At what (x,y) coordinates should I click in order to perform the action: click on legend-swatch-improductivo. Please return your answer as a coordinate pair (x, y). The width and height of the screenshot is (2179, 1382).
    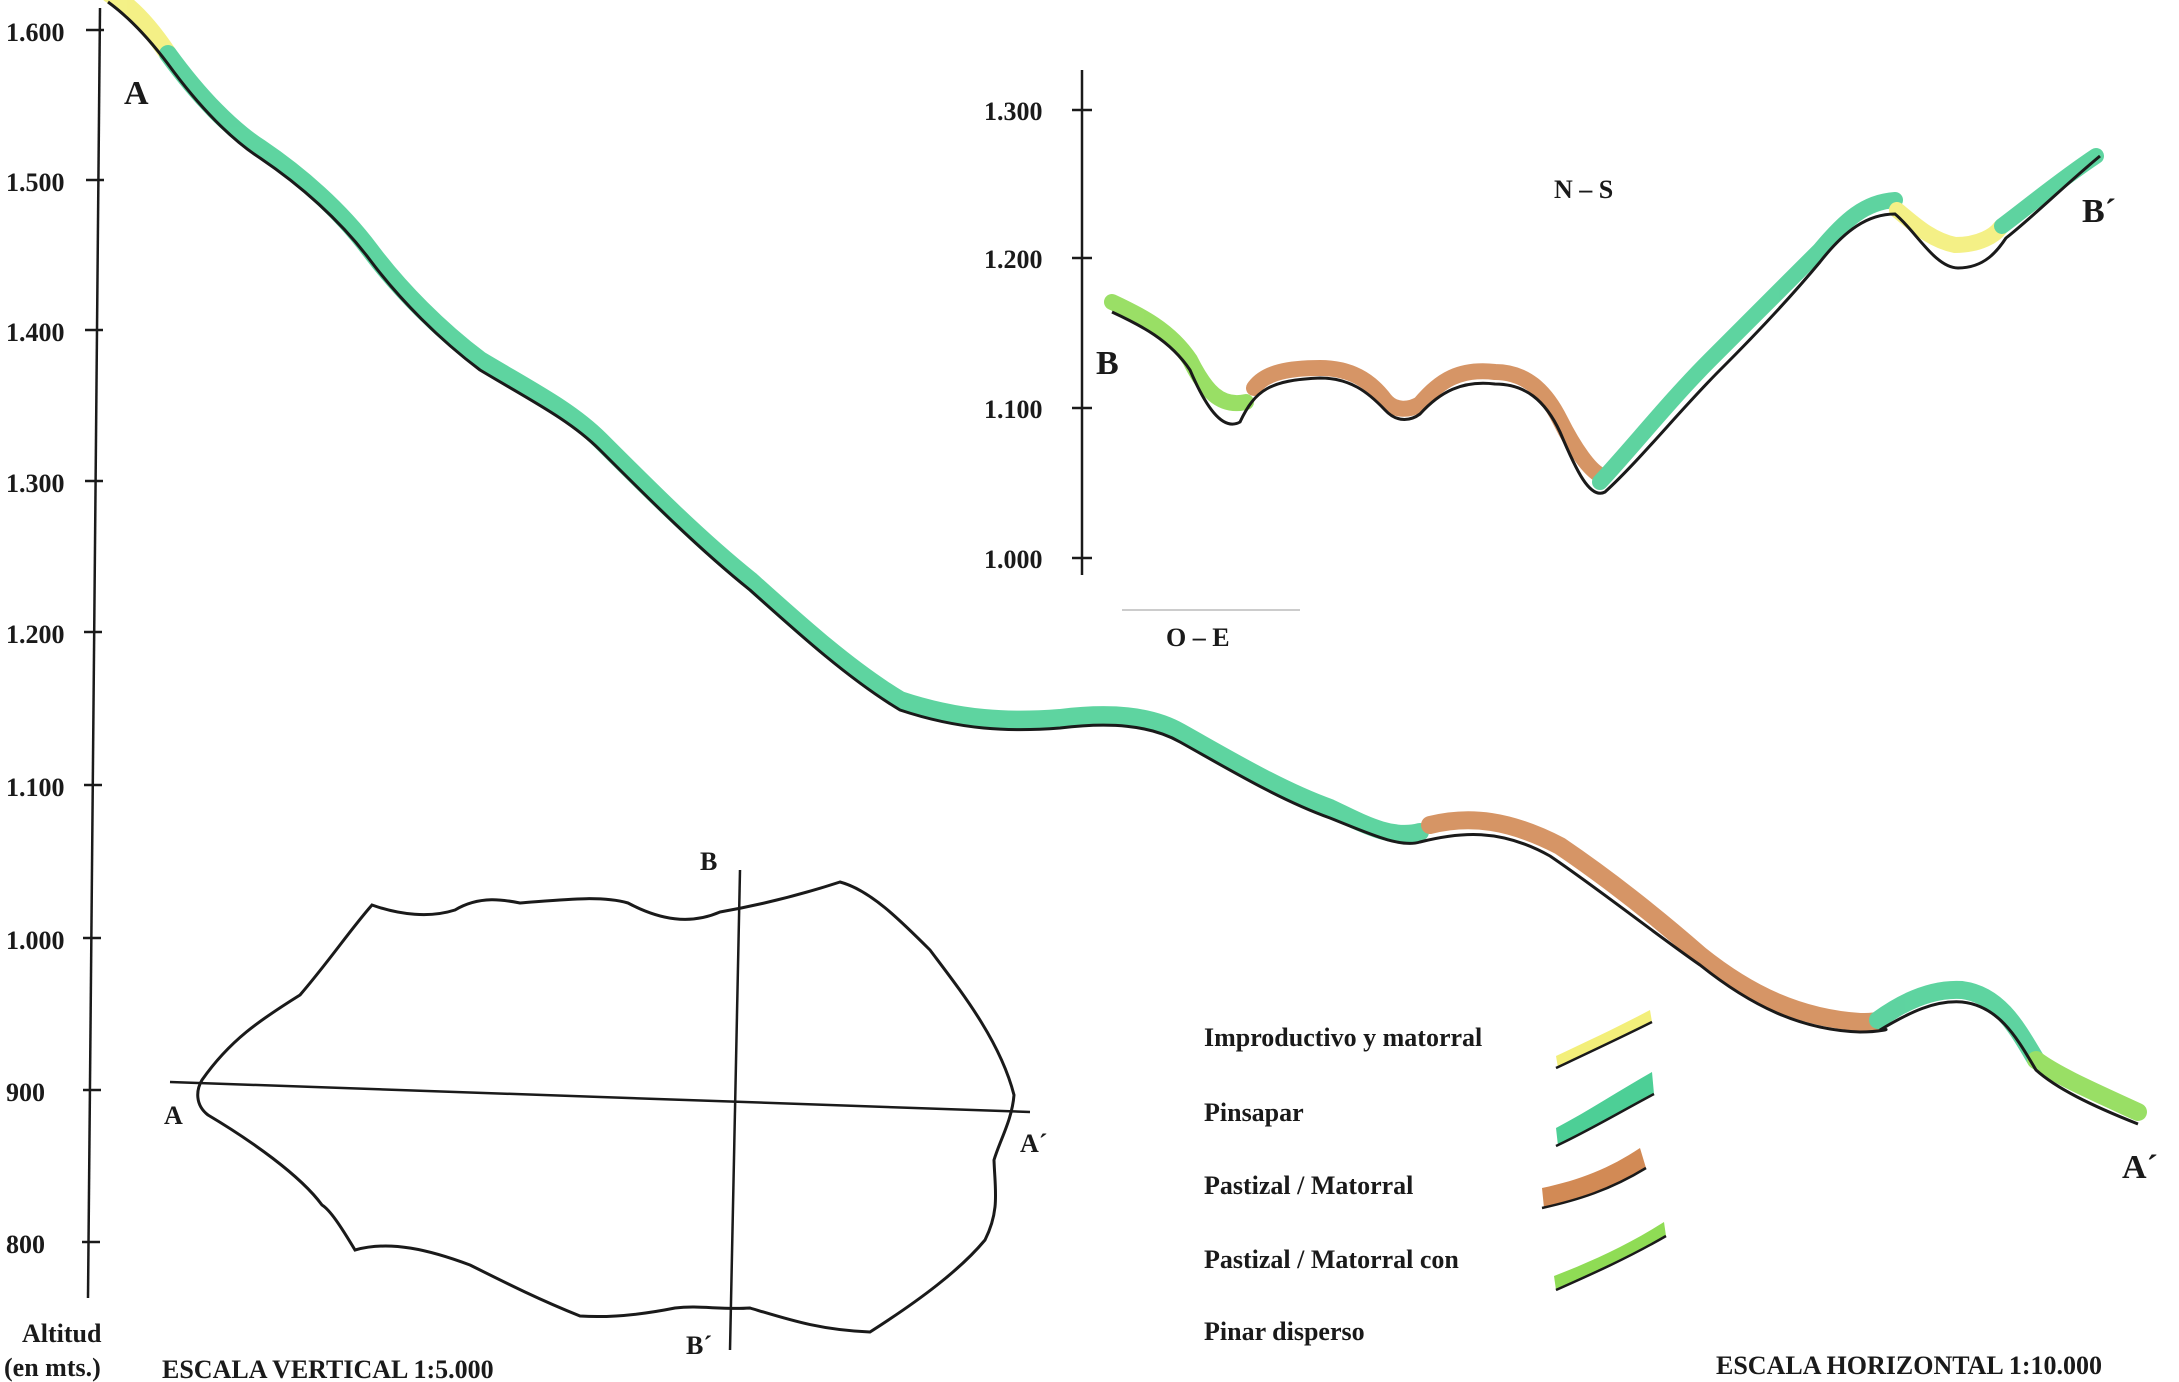
    Looking at the image, I should click on (1604, 1040).